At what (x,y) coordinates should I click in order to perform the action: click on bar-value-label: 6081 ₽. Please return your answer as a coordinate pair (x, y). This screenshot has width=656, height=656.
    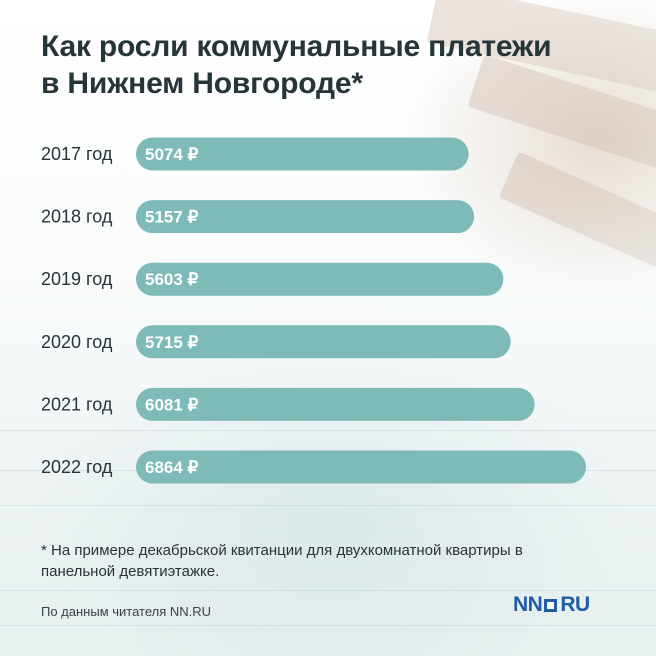
    Looking at the image, I should click on (172, 404).